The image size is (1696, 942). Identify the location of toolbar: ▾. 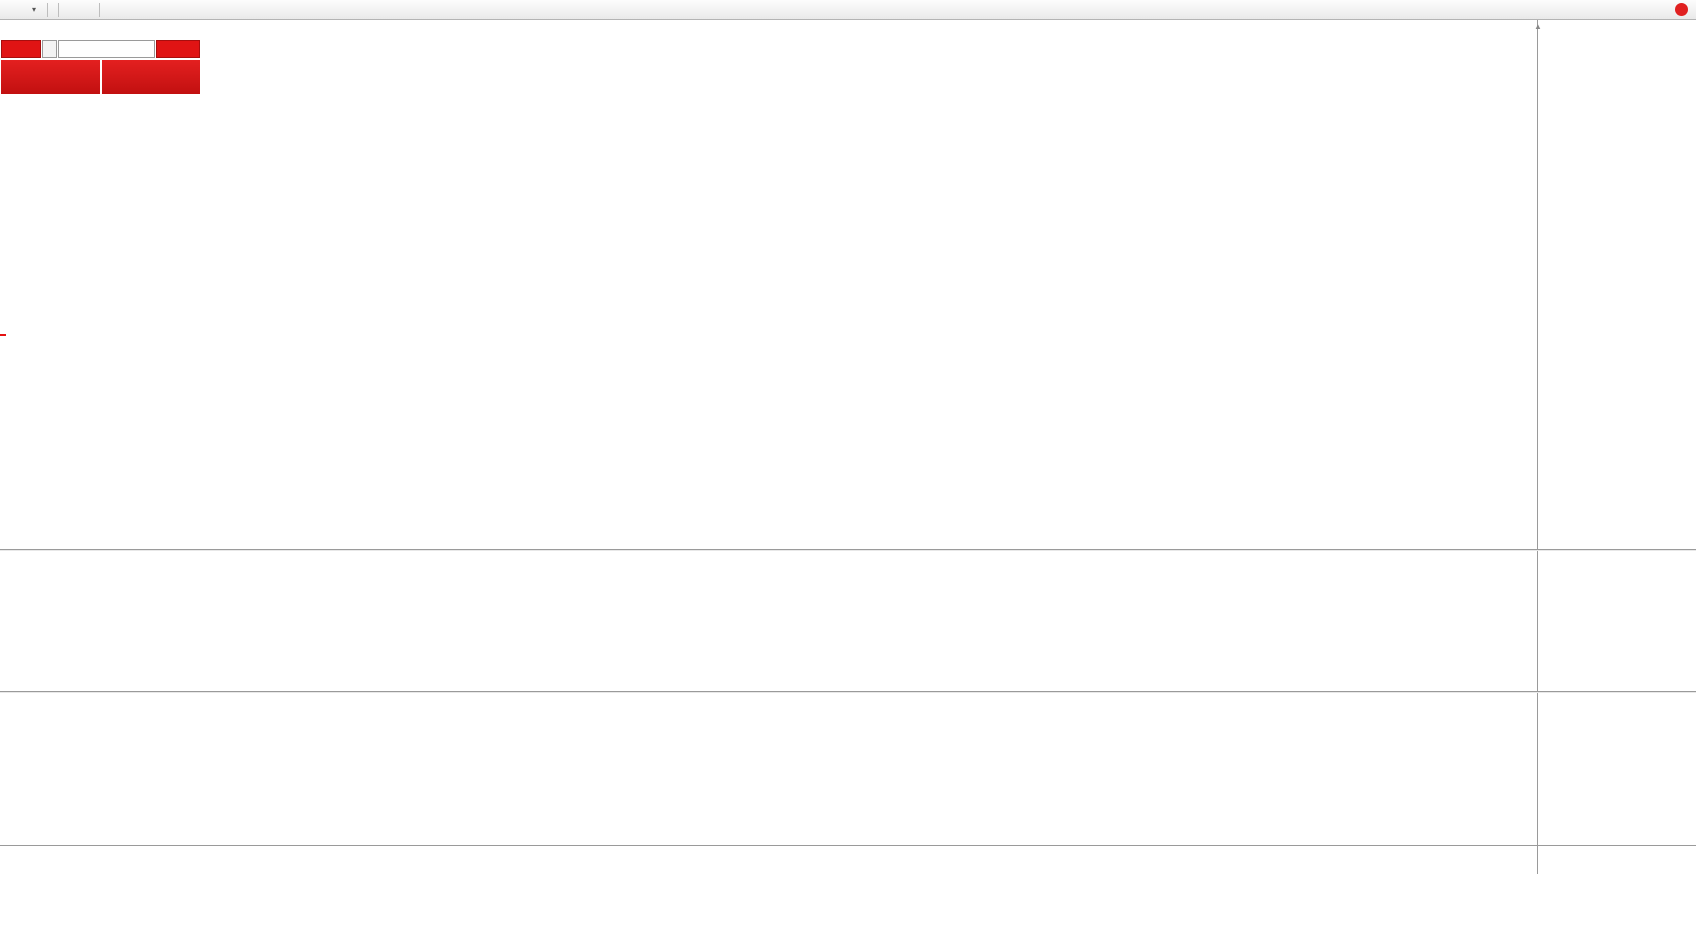
(848, 10).